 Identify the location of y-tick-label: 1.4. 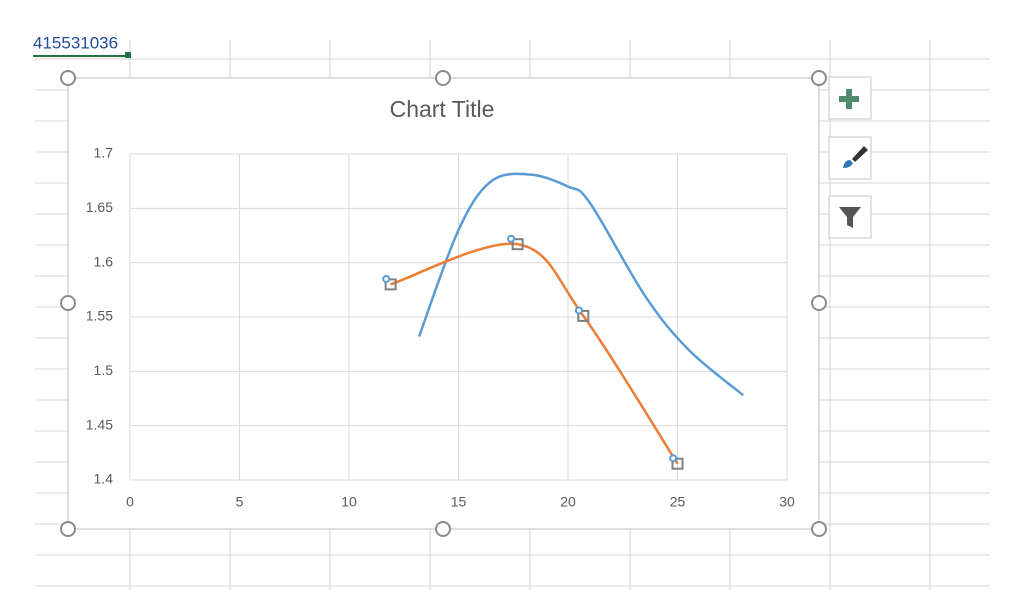
(104, 479).